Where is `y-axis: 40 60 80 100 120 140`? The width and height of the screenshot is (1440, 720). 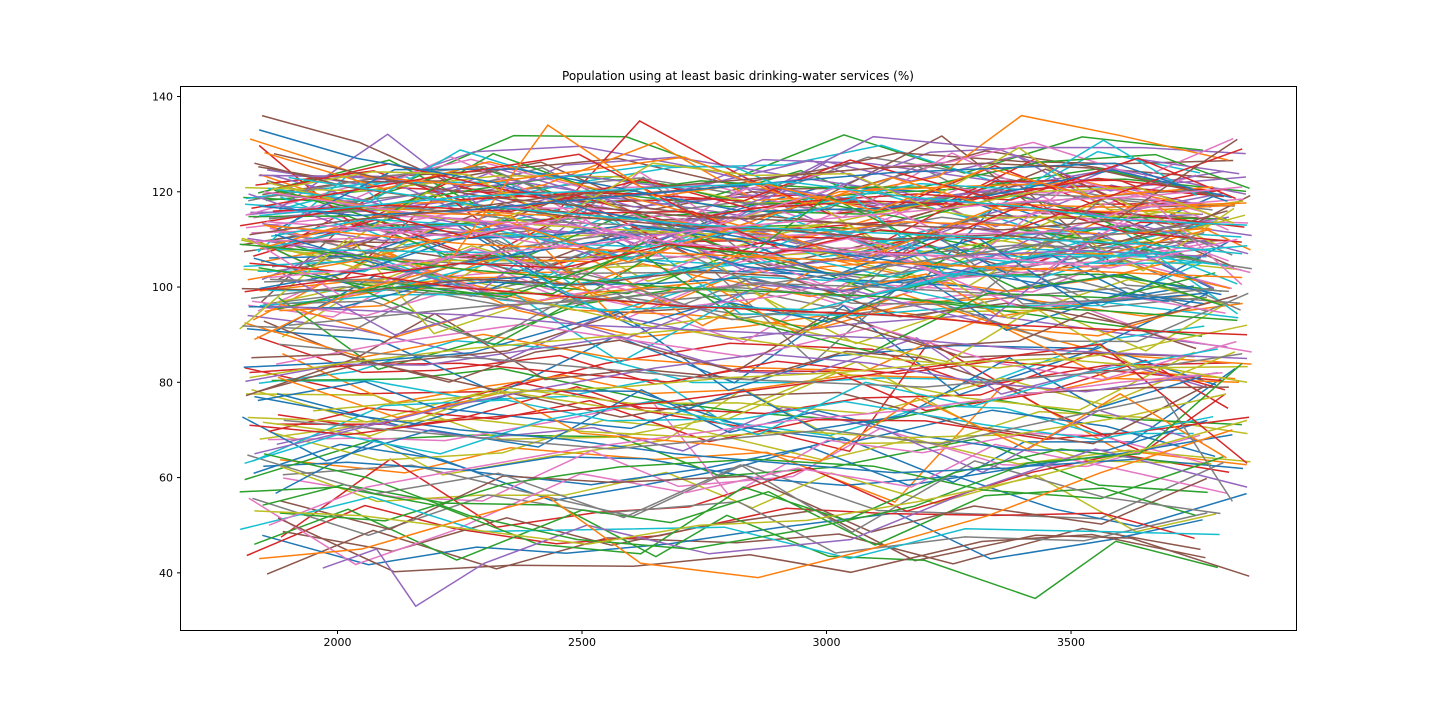
y-axis: 40 60 80 100 120 140 is located at coordinates (166, 335).